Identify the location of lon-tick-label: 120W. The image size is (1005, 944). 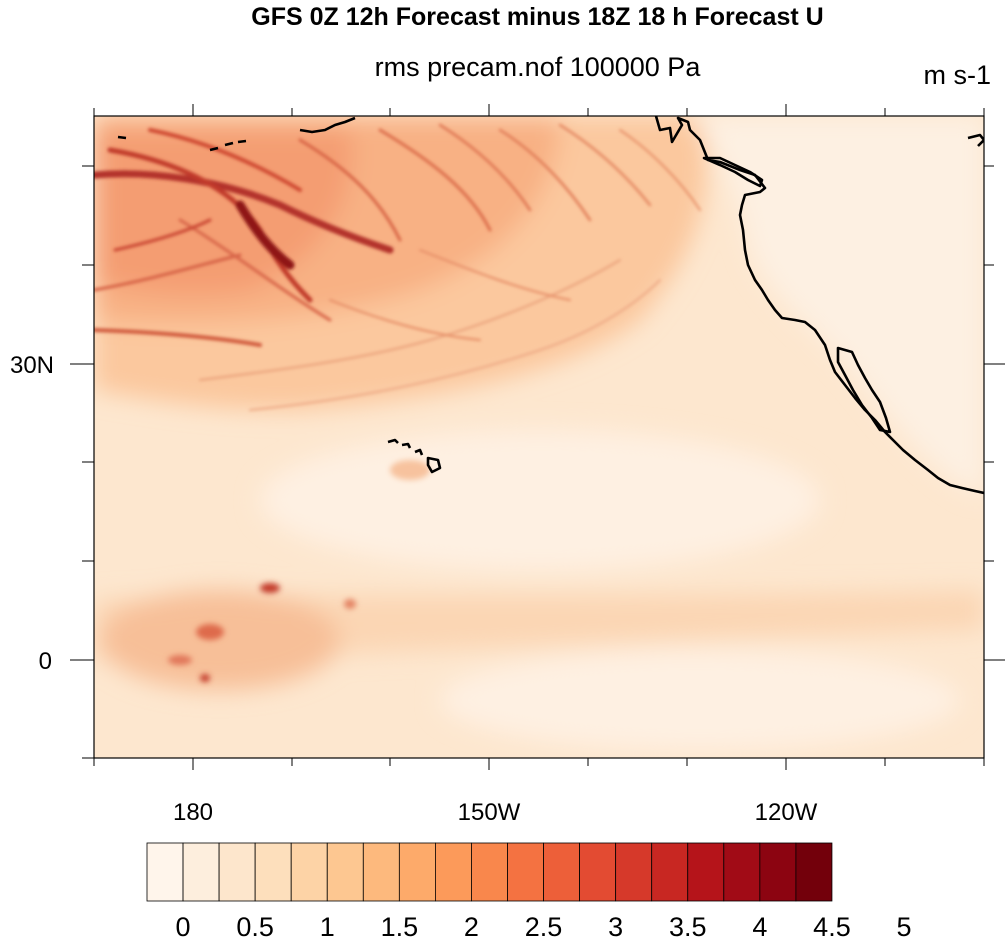
(786, 812).